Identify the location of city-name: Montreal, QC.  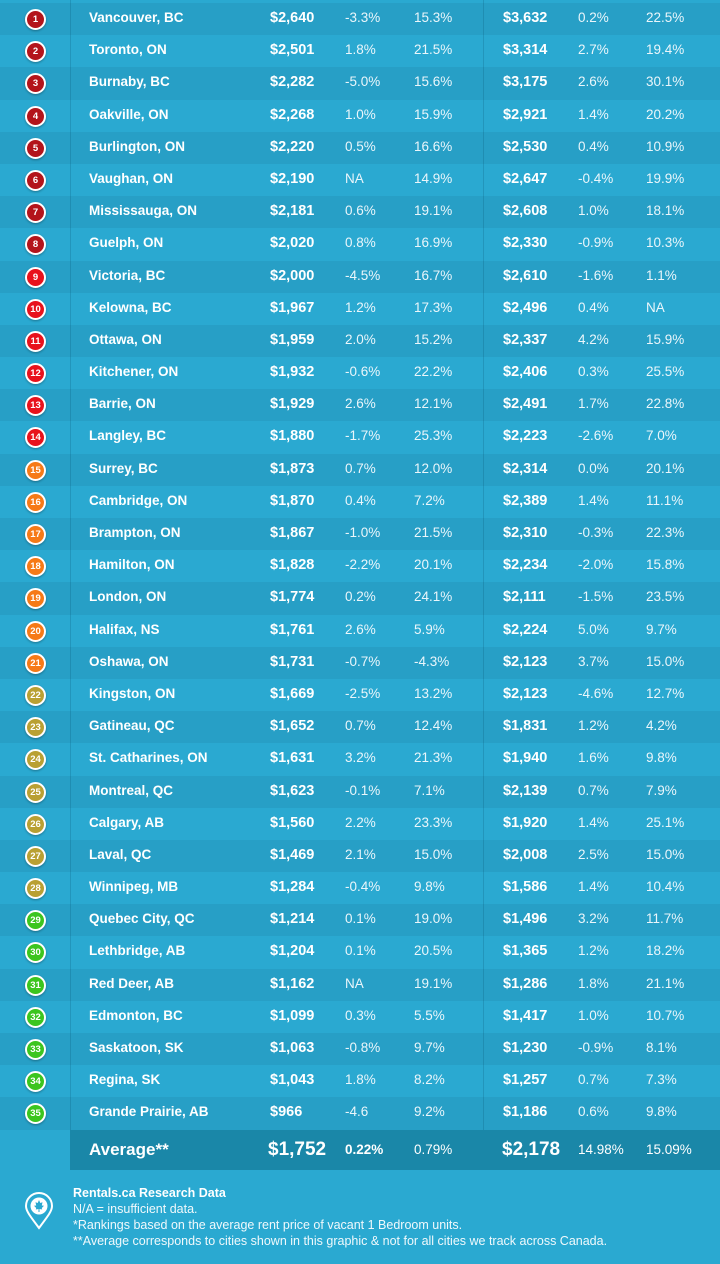
(131, 790).